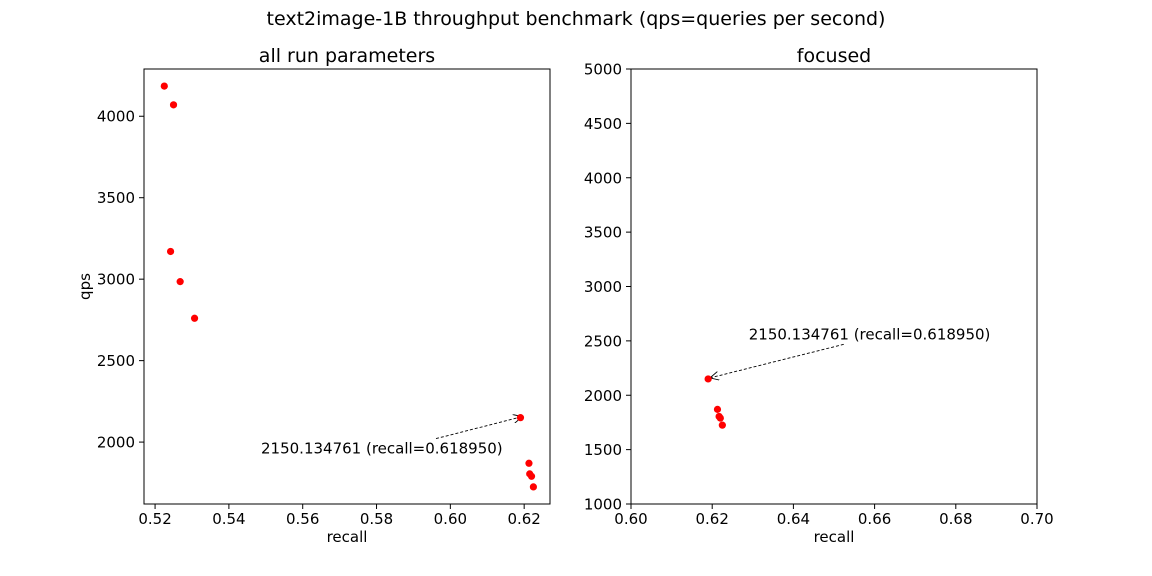 The width and height of the screenshot is (1152, 576). What do you see at coordinates (955, 519) in the screenshot?
I see `x-tick-label: 0.68` at bounding box center [955, 519].